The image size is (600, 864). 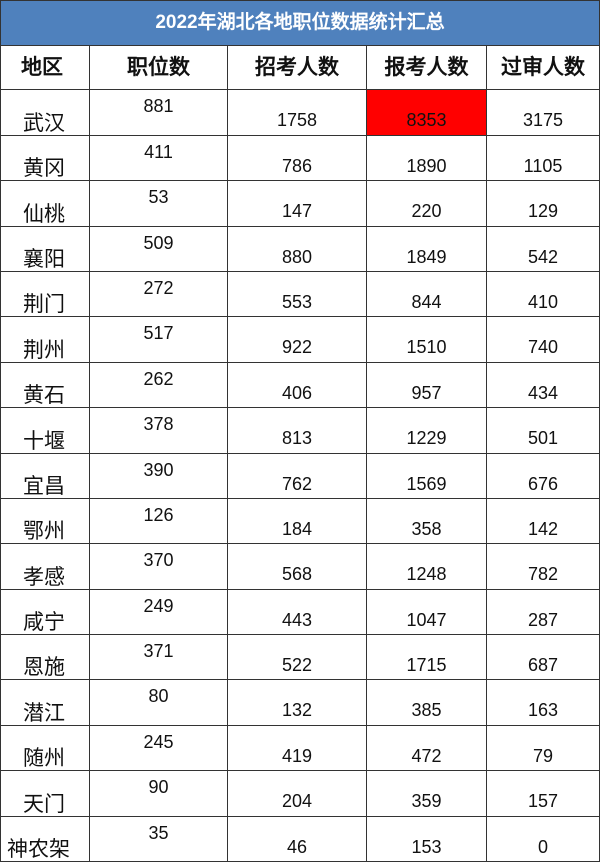 What do you see at coordinates (296, 839) in the screenshot?
I see `value-cell: 46` at bounding box center [296, 839].